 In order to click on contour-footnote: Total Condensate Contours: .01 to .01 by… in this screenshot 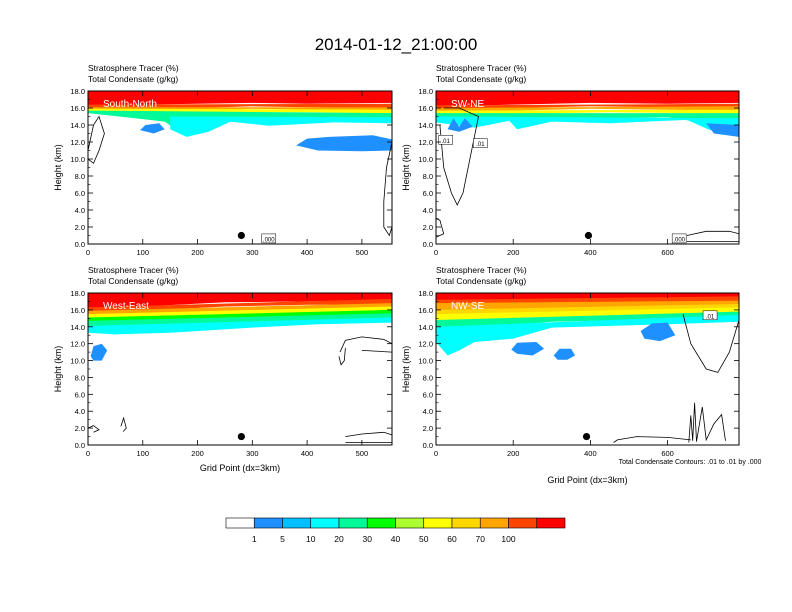, I will do `click(690, 462)`.